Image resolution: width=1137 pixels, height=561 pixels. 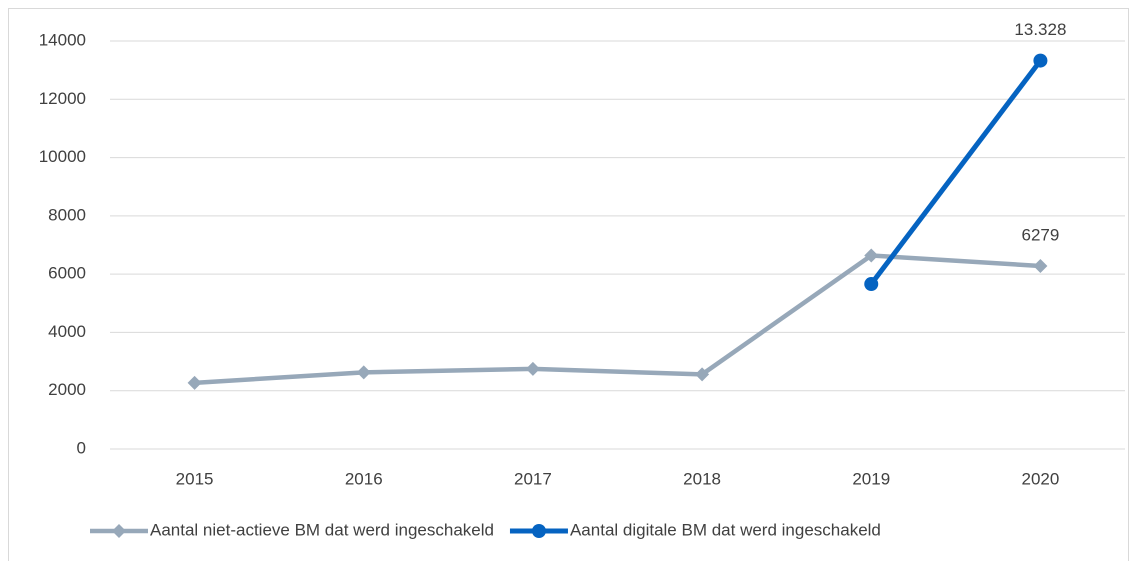 What do you see at coordinates (195, 478) in the screenshot?
I see `x-tick-label: 2015` at bounding box center [195, 478].